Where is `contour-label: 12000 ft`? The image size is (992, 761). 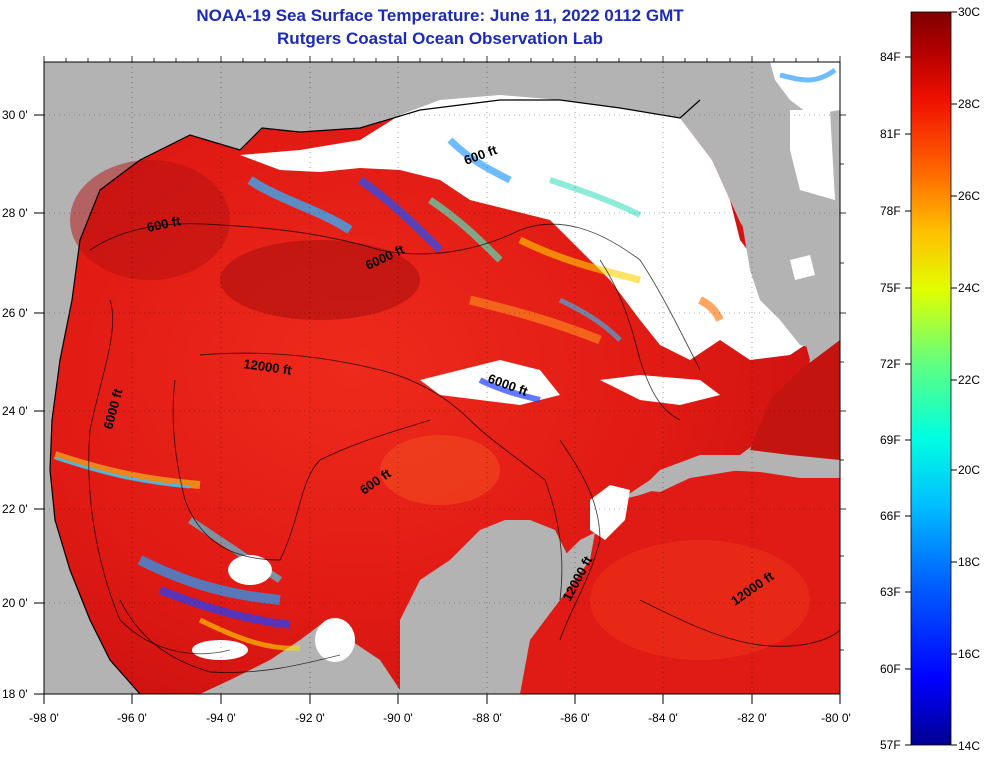
contour-label: 12000 ft is located at coordinates (268, 367).